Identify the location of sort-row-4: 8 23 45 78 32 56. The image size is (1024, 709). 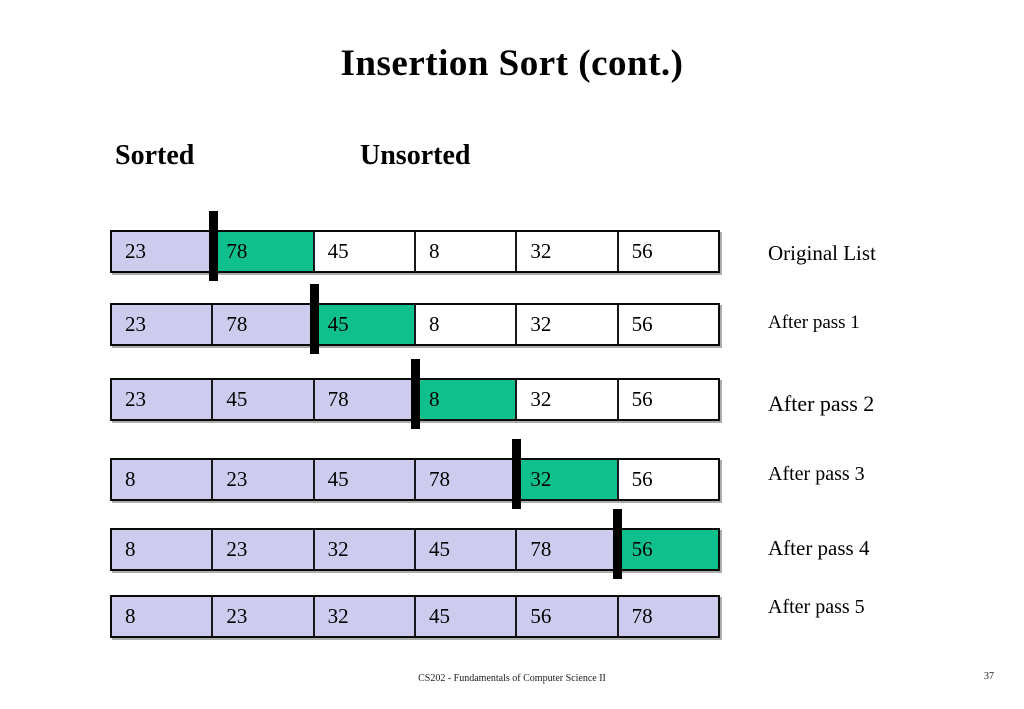
(415, 479).